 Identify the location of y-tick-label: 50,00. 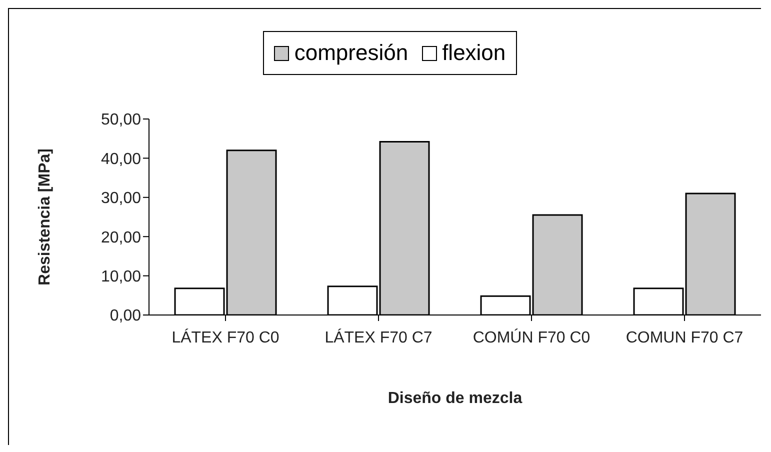
(121, 120).